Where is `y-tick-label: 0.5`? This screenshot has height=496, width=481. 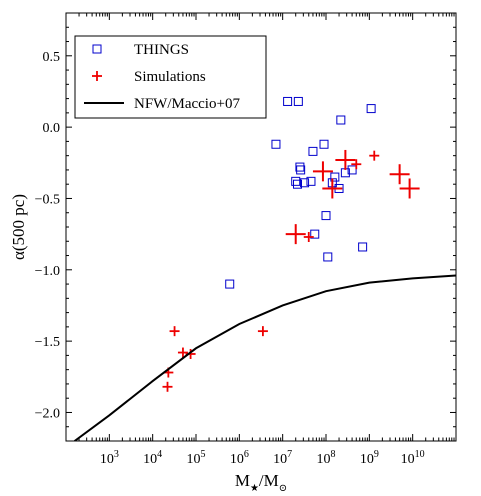
y-tick-label: 0.5 is located at coordinates (52, 57).